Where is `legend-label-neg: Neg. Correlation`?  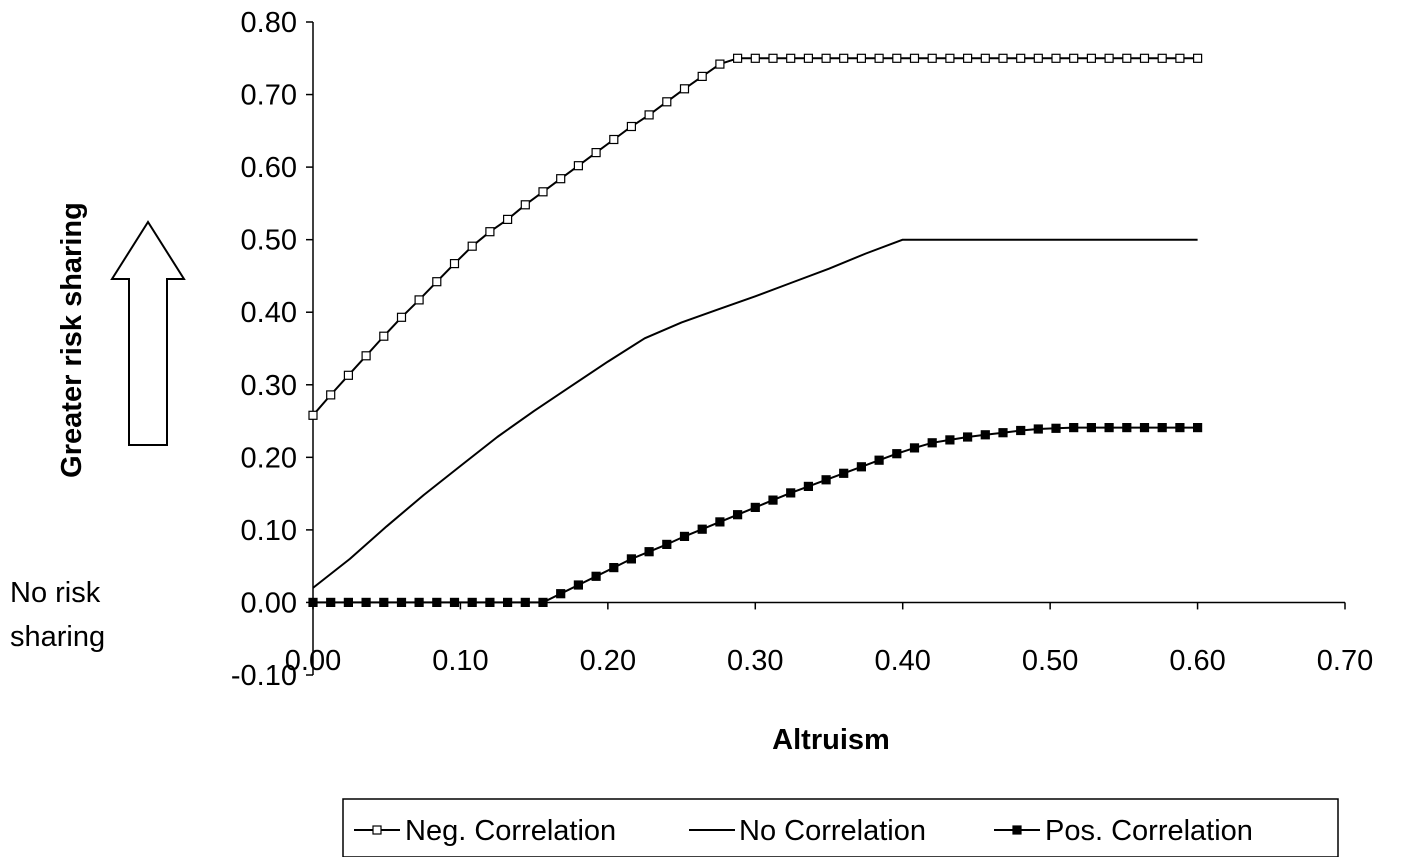
legend-label-neg: Neg. Correlation is located at coordinates (510, 831).